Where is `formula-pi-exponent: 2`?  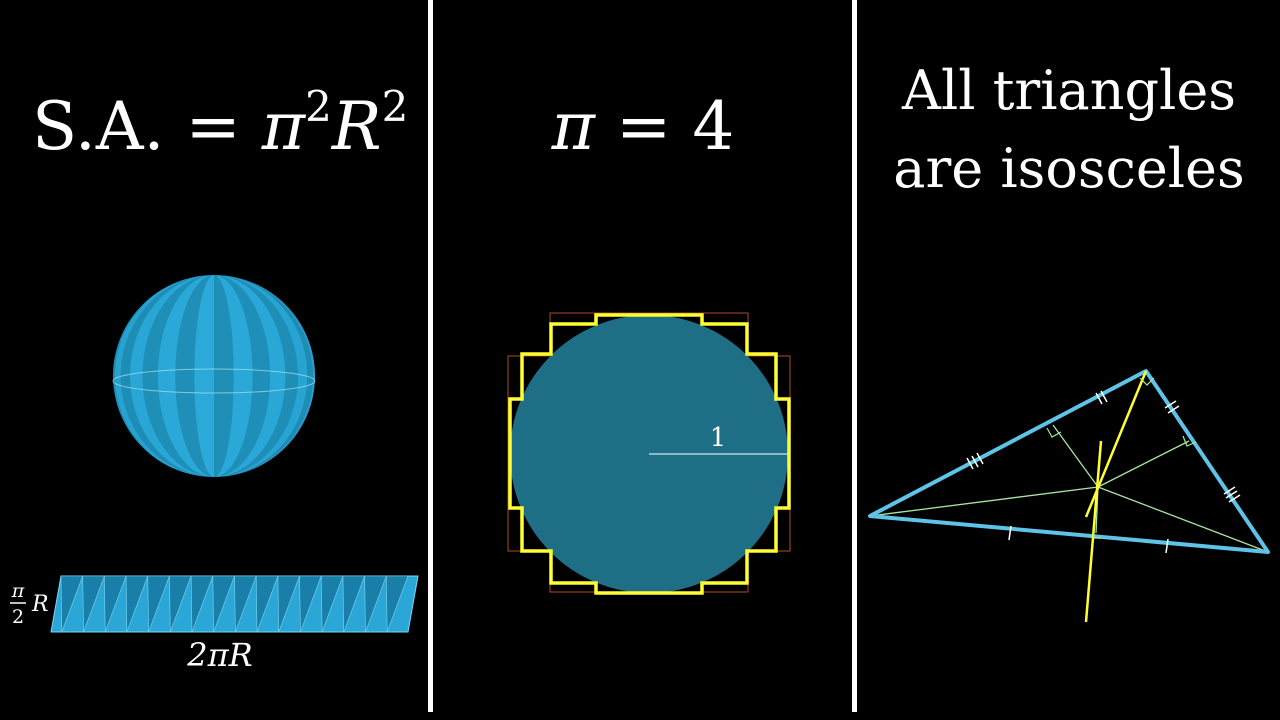 formula-pi-exponent: 2 is located at coordinates (318, 106).